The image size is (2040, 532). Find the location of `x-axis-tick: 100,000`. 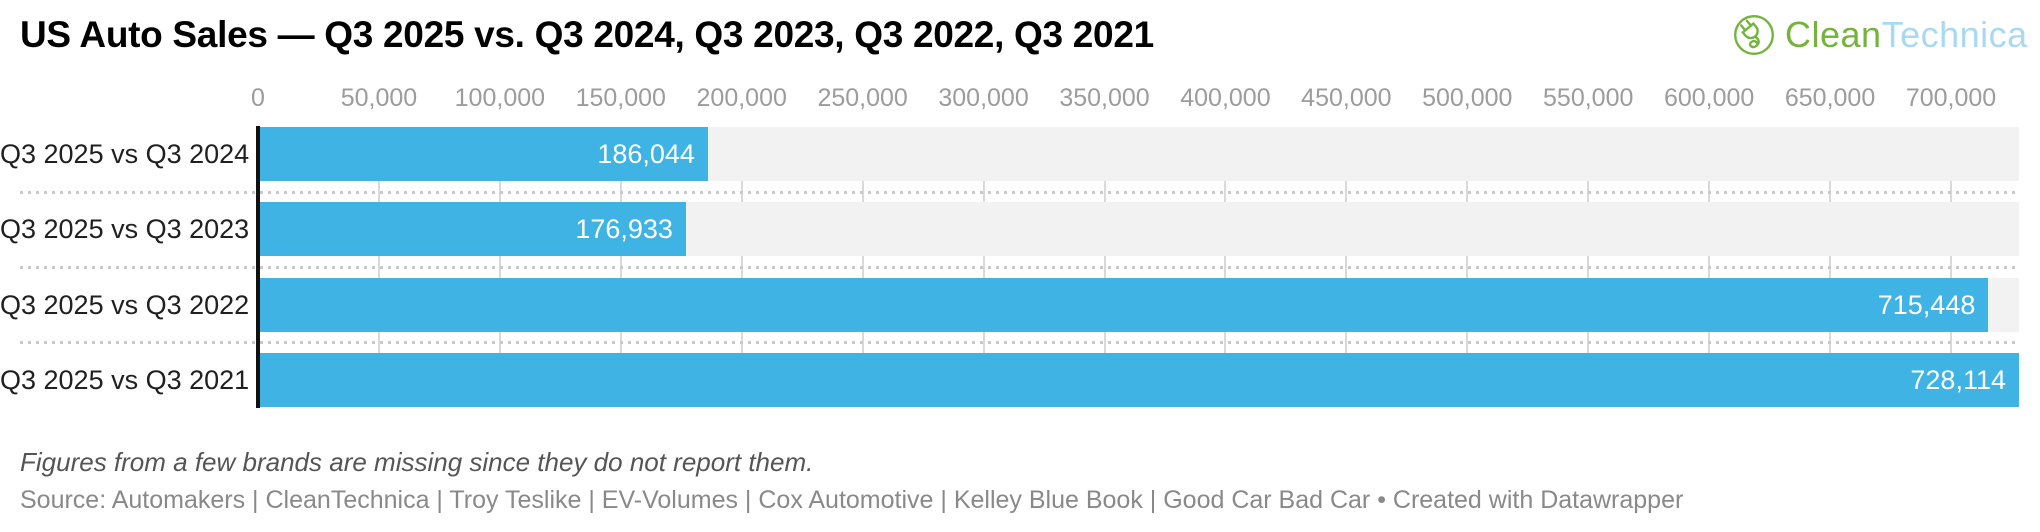

x-axis-tick: 100,000 is located at coordinates (500, 98).